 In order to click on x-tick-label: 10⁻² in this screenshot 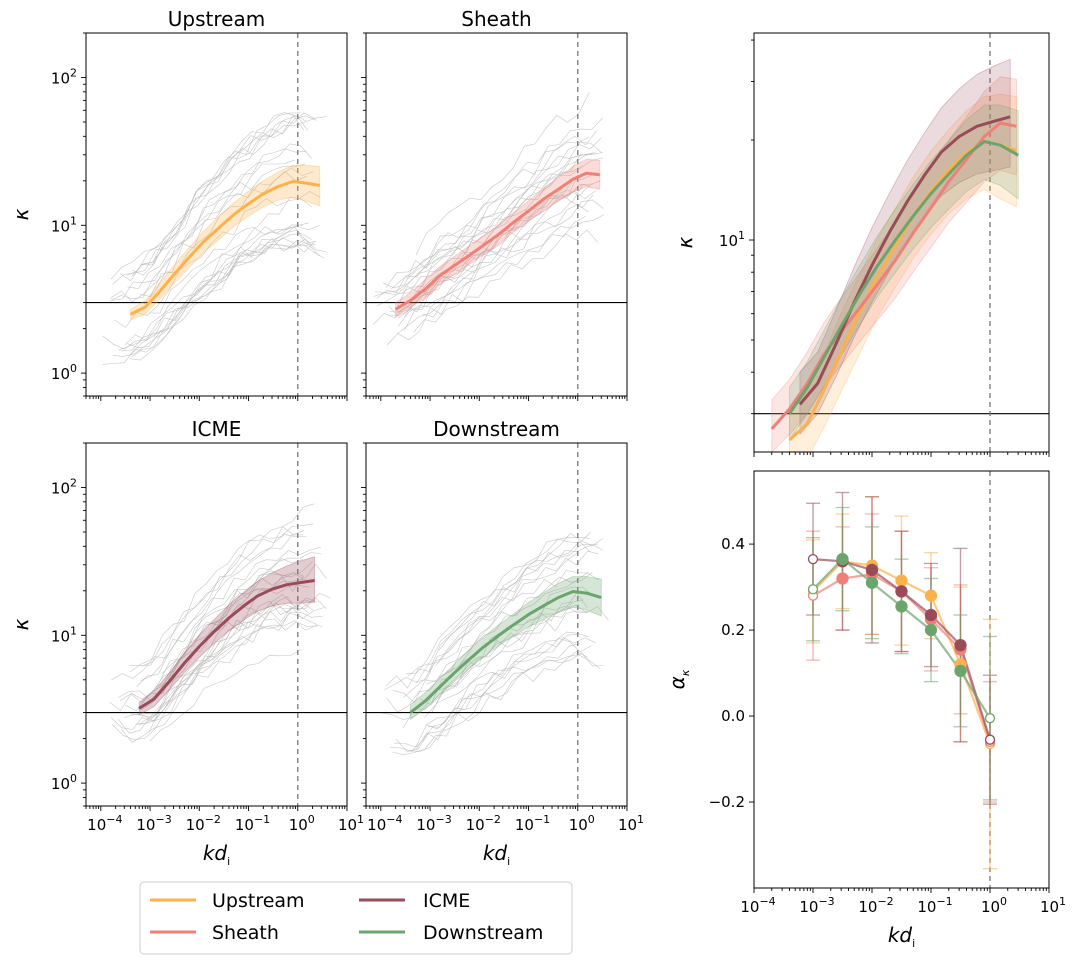, I will do `click(483, 823)`.